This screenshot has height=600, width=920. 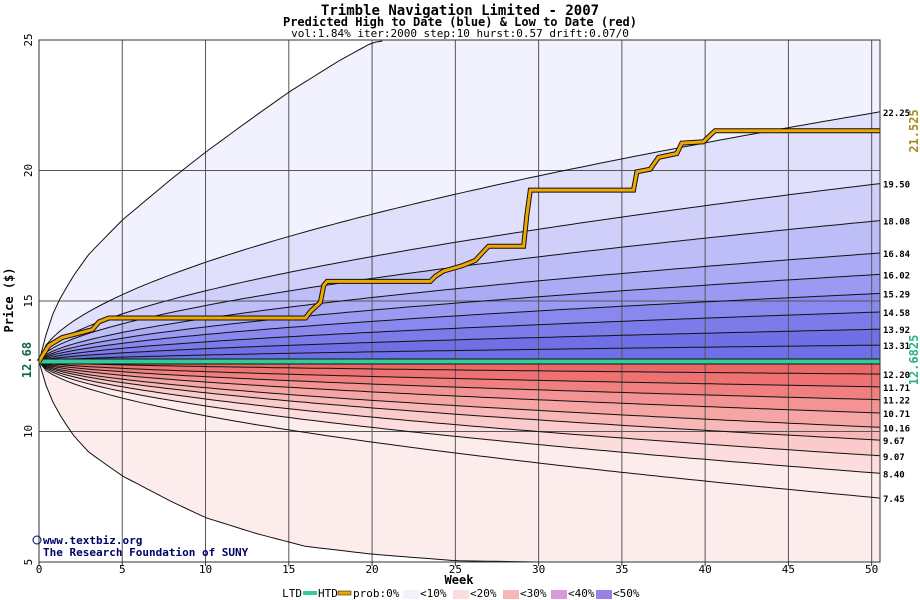 I want to click on y-tick-label-15: 15, so click(x=28, y=300).